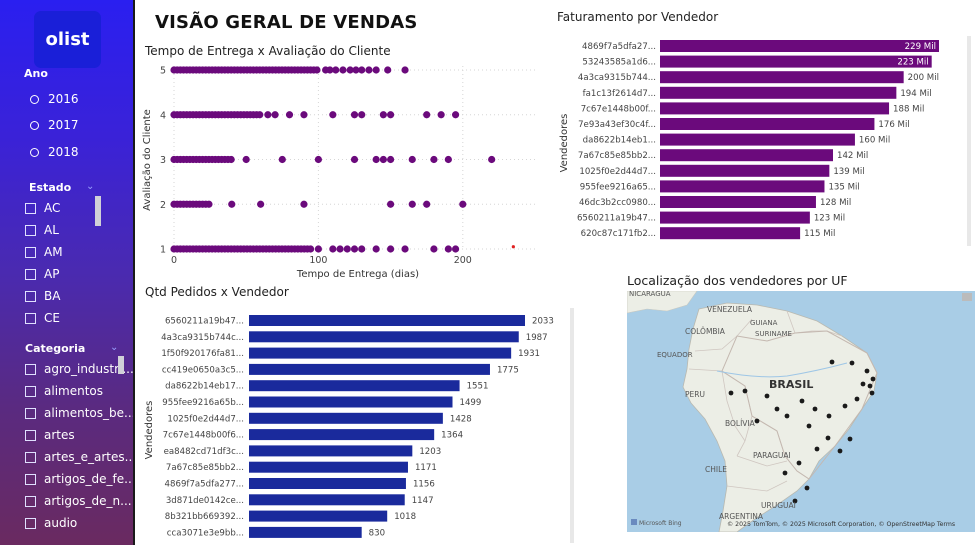 The height and width of the screenshot is (545, 975). Describe the element at coordinates (44, 252) in the screenshot. I see `estado-option-am: AM` at that location.